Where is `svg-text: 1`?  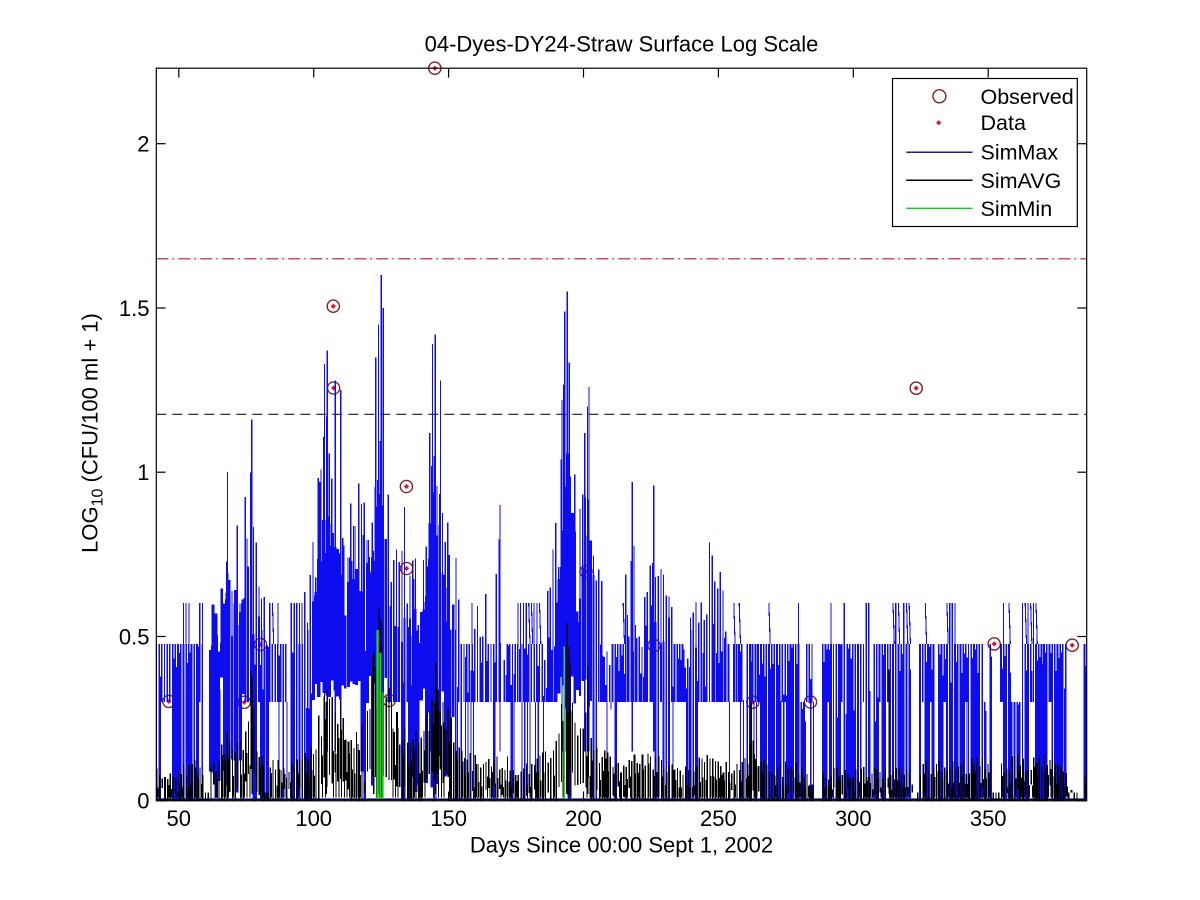 svg-text: 1 is located at coordinates (143, 472).